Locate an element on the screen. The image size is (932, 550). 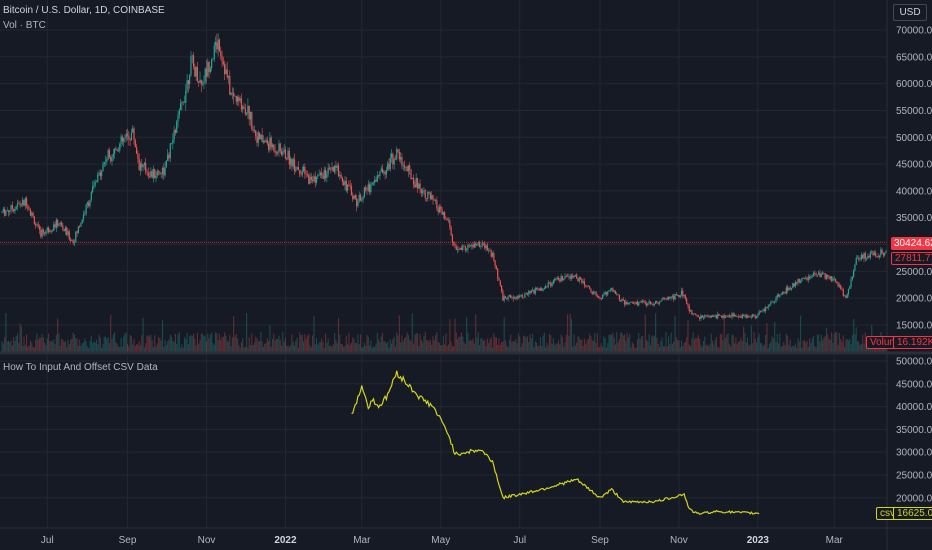
volume-legend: Vol · BTC is located at coordinates (24, 25).